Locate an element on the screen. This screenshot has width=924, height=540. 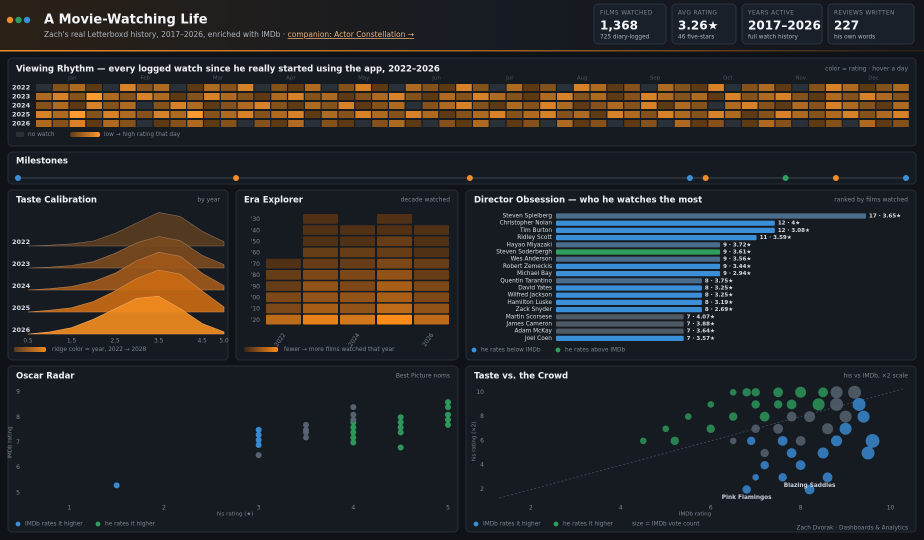
panel-note: color = rating · hover a day is located at coordinates (866, 69).